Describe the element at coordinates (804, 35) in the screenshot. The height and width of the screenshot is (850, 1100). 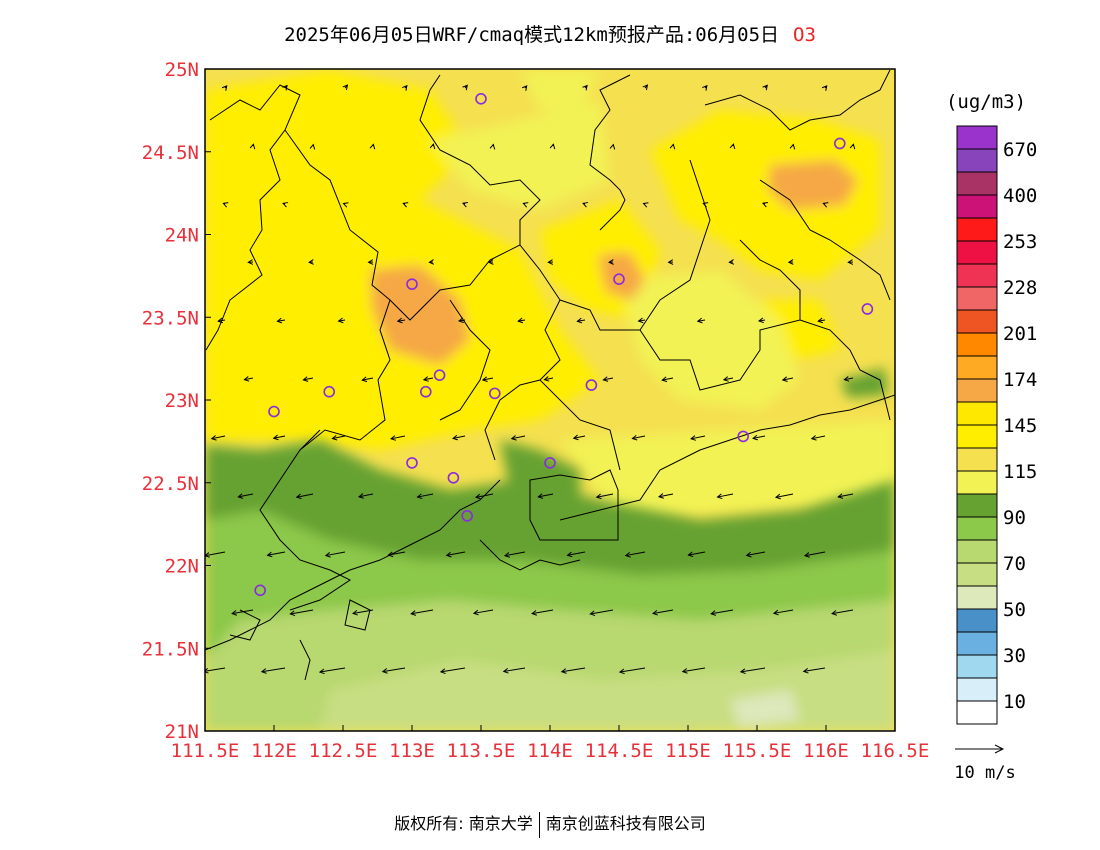
I see `title-species: O3` at that location.